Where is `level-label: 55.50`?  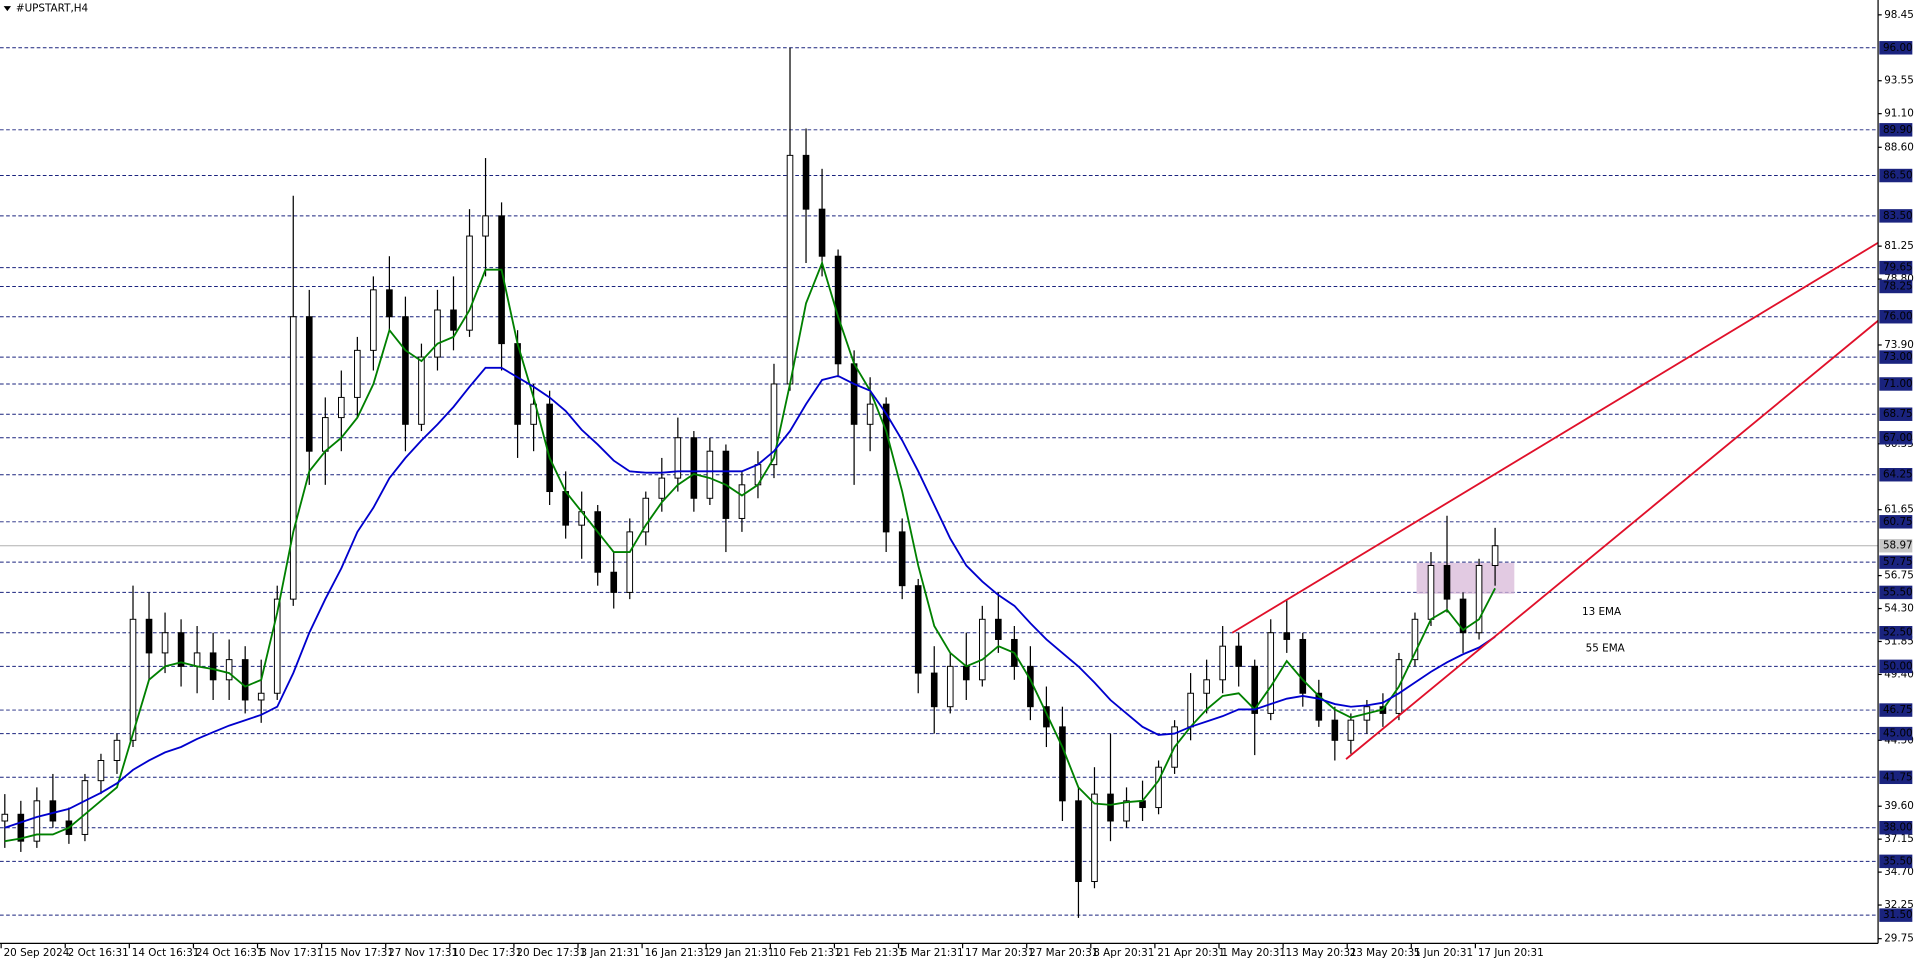 level-label: 55.50 is located at coordinates (1898, 592).